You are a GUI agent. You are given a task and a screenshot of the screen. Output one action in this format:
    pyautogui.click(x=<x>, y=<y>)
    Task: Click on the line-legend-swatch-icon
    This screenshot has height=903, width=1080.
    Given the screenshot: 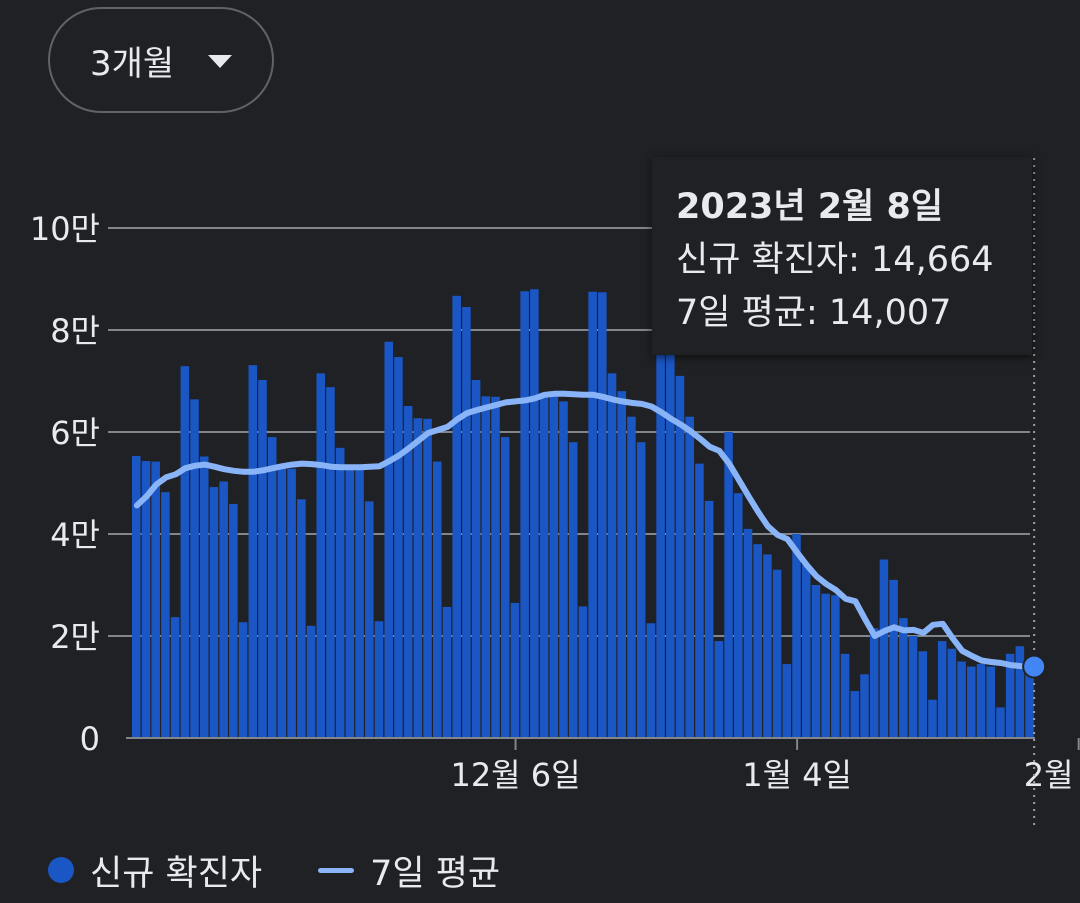 What is the action you would take?
    pyautogui.click(x=336, y=870)
    